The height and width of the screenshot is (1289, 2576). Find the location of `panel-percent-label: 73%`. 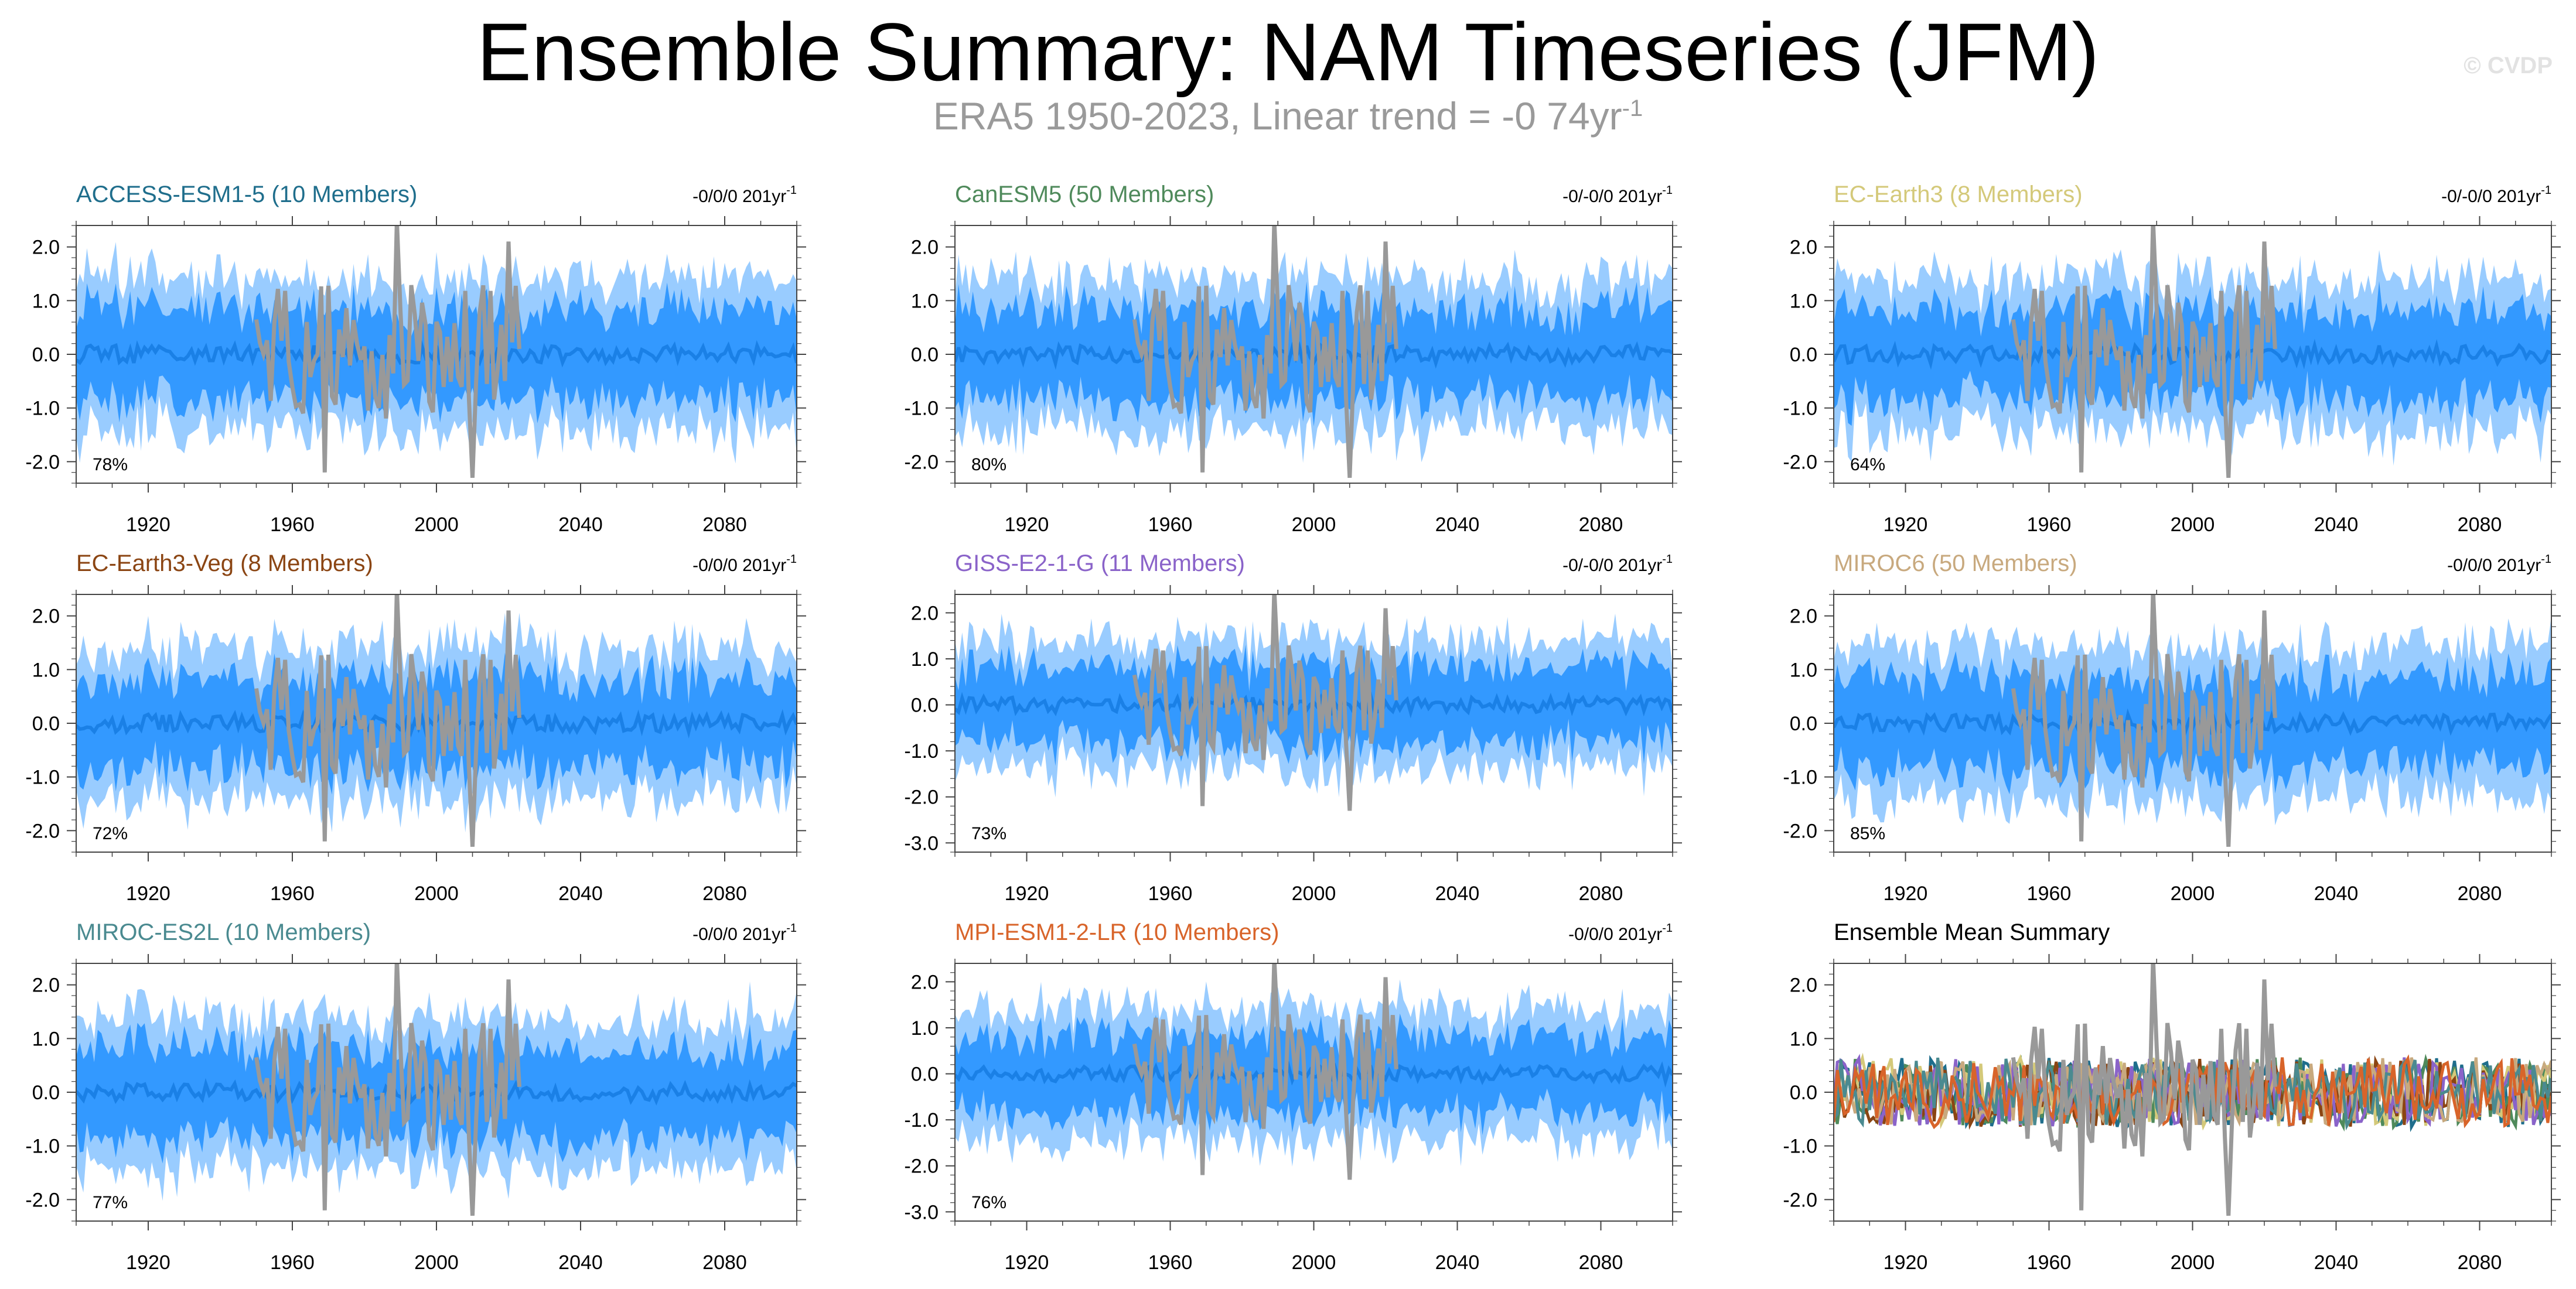

panel-percent-label: 73% is located at coordinates (988, 834).